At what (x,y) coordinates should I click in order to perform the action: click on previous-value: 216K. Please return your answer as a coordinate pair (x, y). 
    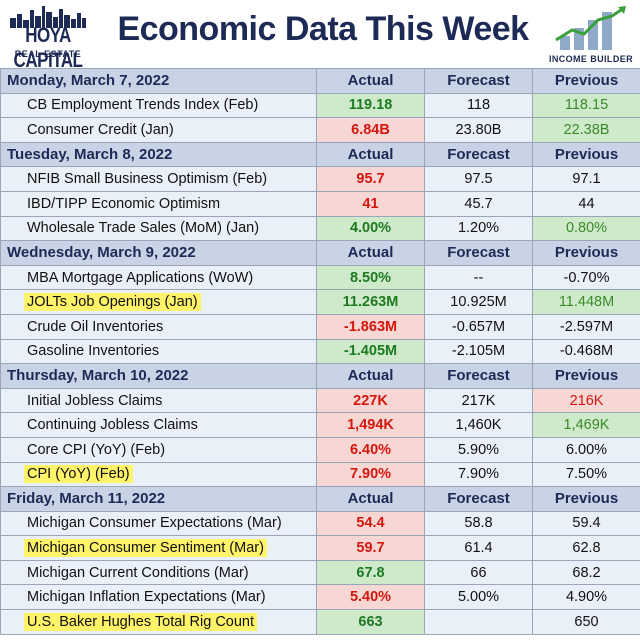
    Looking at the image, I should click on (586, 400).